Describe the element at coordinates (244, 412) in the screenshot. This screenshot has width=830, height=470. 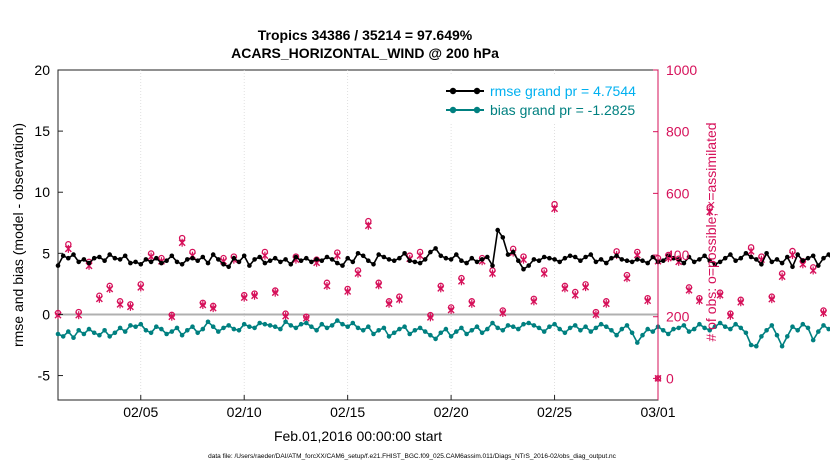
I see `x-tick-label: 02/10` at that location.